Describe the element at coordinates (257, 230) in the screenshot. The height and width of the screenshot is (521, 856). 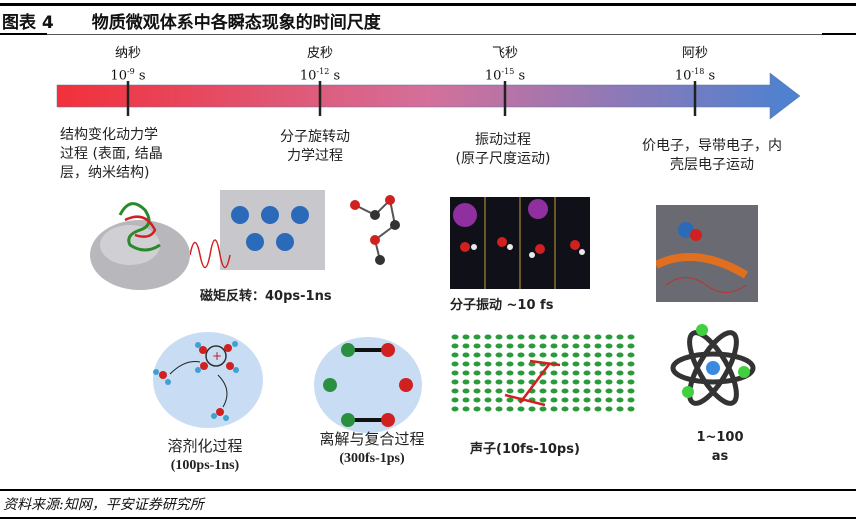
I see `magnetic-moment-image` at that location.